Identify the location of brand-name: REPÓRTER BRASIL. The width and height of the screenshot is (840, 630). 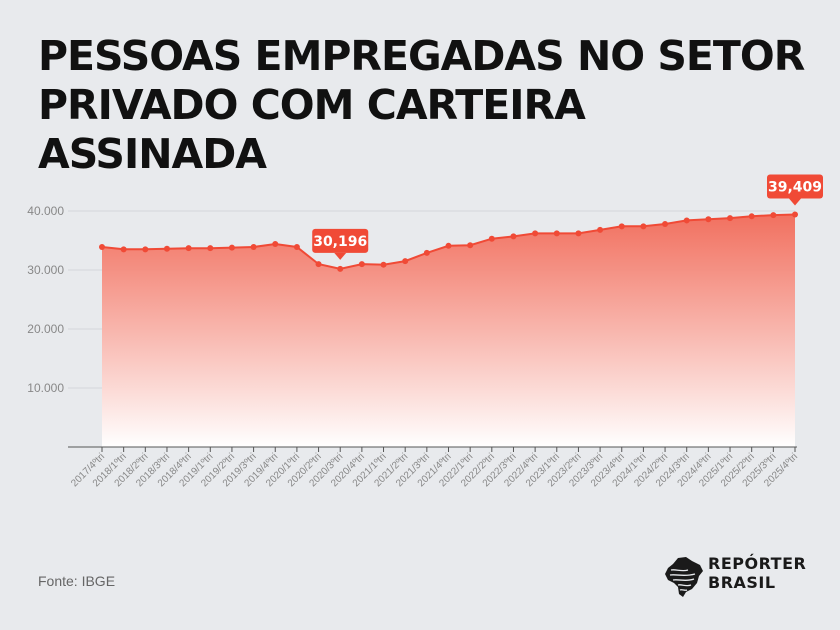
(757, 573).